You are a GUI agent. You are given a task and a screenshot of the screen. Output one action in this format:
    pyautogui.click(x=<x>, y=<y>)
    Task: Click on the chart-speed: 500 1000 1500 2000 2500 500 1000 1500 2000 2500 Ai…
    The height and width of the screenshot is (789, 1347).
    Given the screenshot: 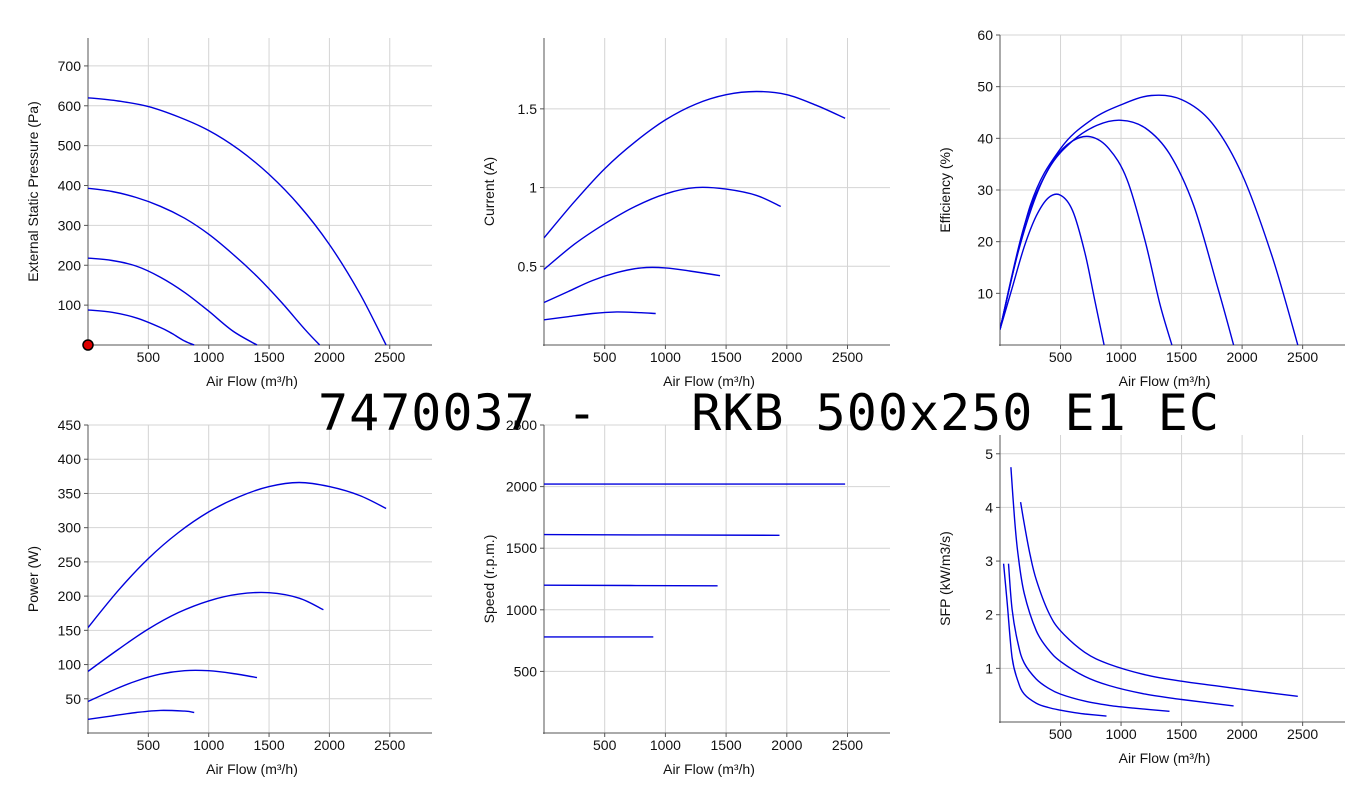 What is the action you would take?
    pyautogui.click(x=685, y=597)
    